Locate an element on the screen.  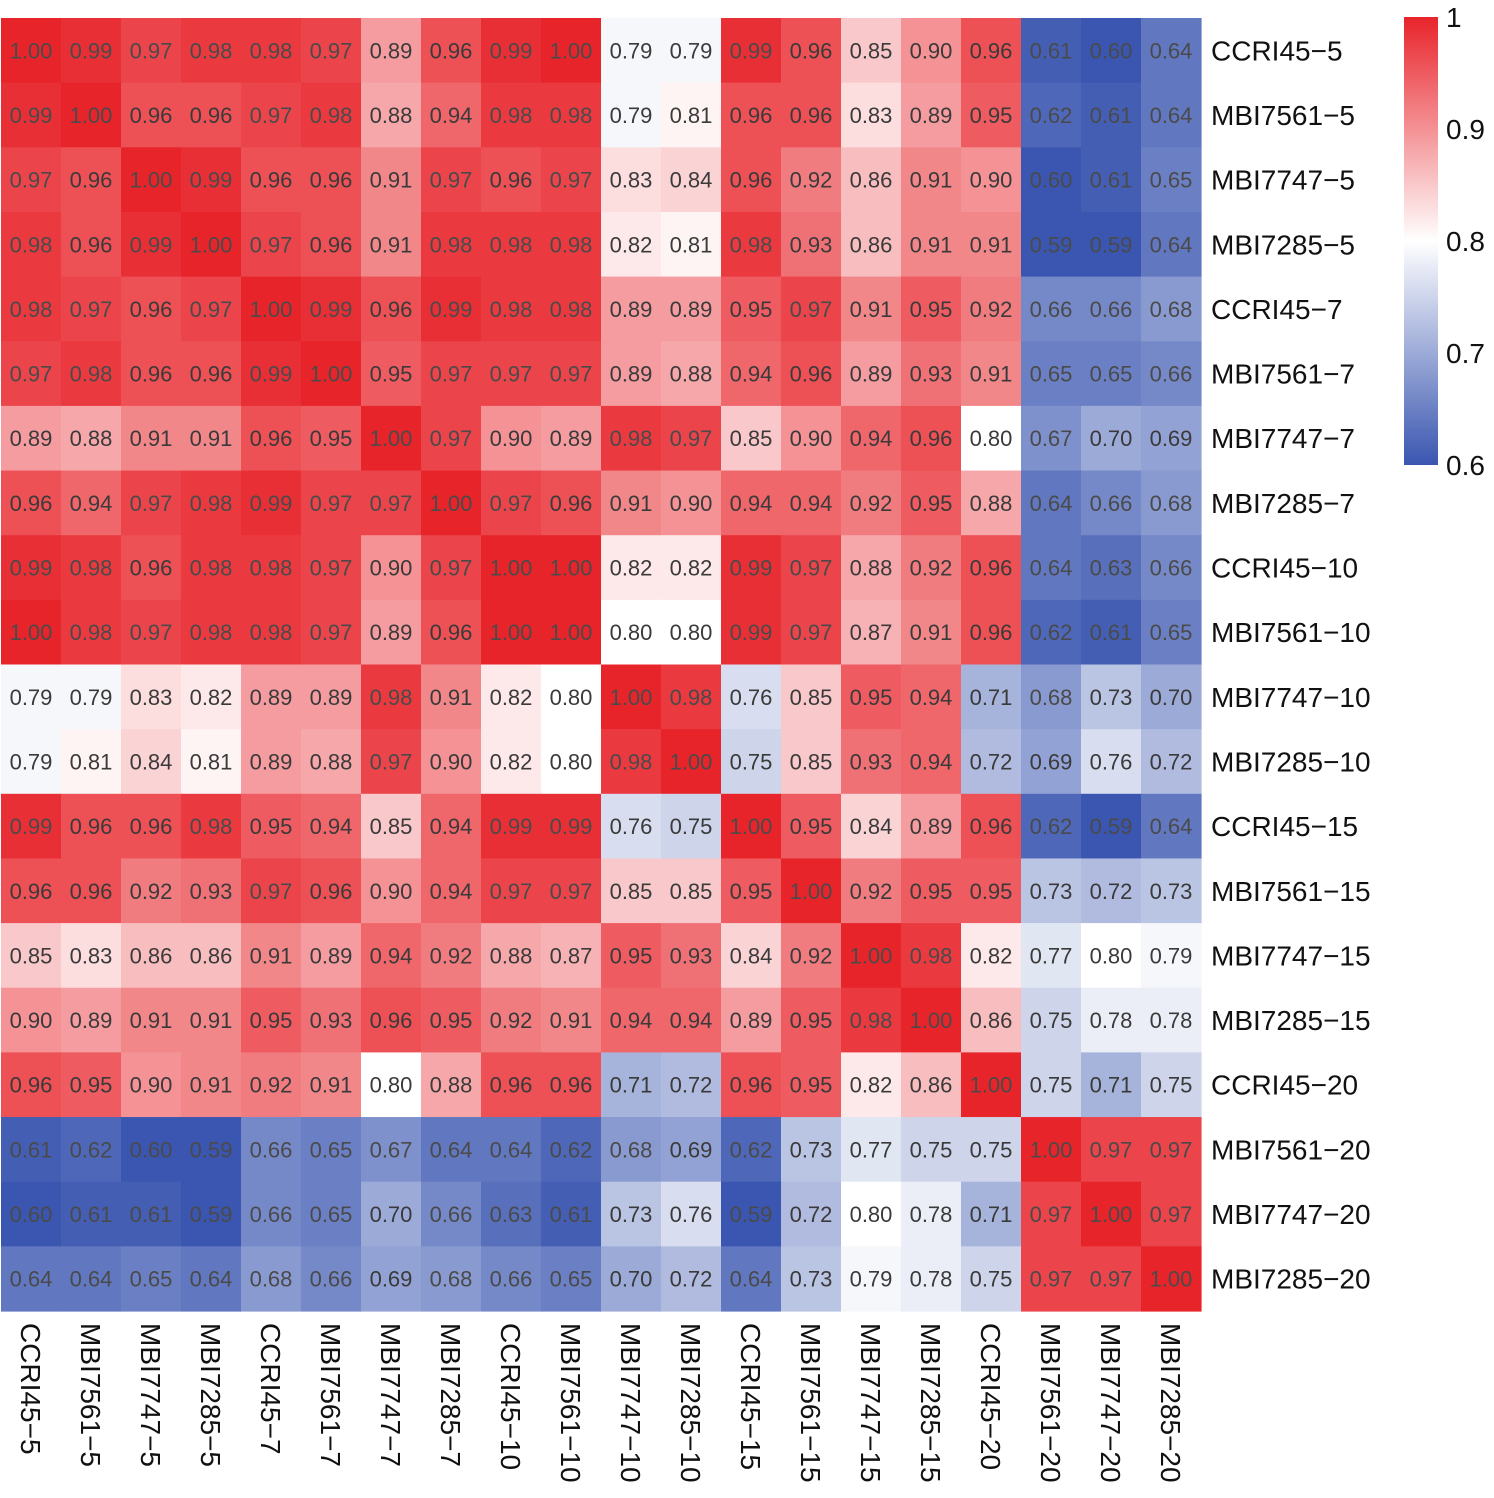
row-label: MBI7285−7 is located at coordinates (1283, 503).